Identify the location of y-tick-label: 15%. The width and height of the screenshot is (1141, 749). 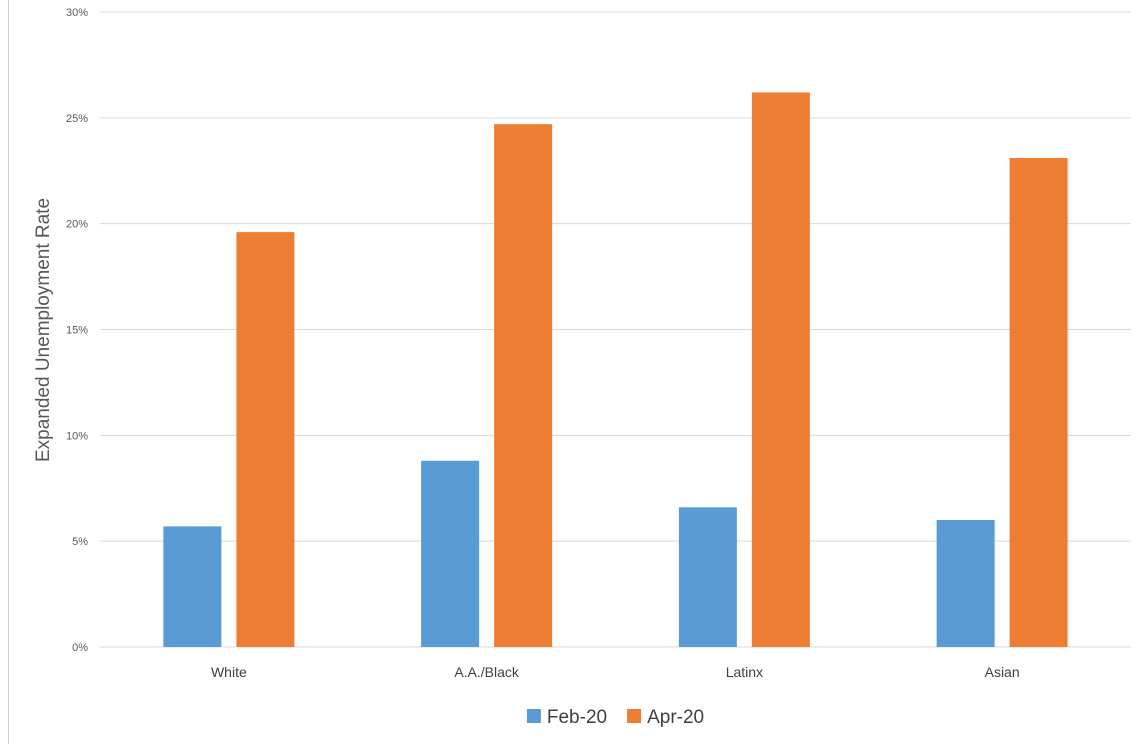
(77, 331).